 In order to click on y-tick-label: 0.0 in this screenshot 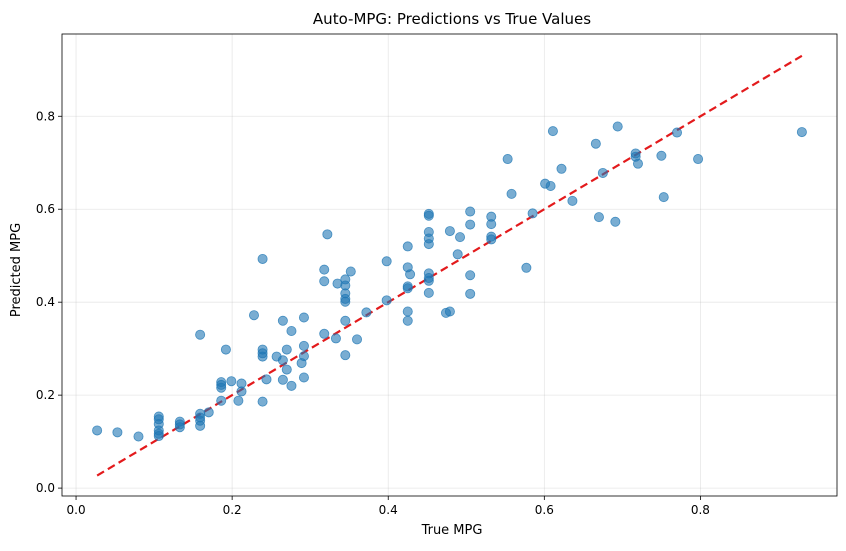, I will do `click(45, 488)`.